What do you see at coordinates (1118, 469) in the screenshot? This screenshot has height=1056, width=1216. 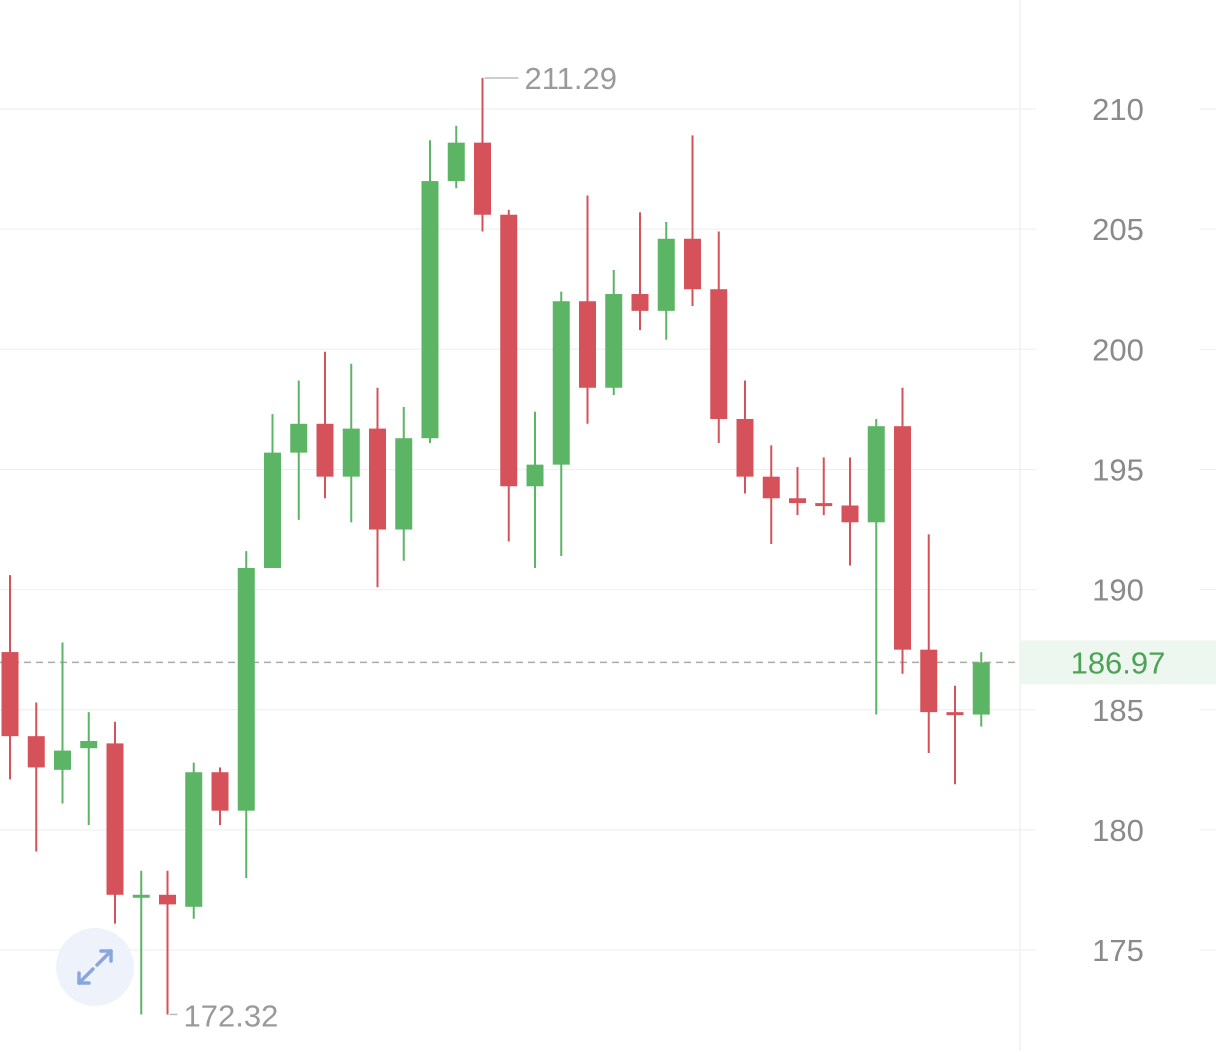 I see `y-tick-label: 195` at bounding box center [1118, 469].